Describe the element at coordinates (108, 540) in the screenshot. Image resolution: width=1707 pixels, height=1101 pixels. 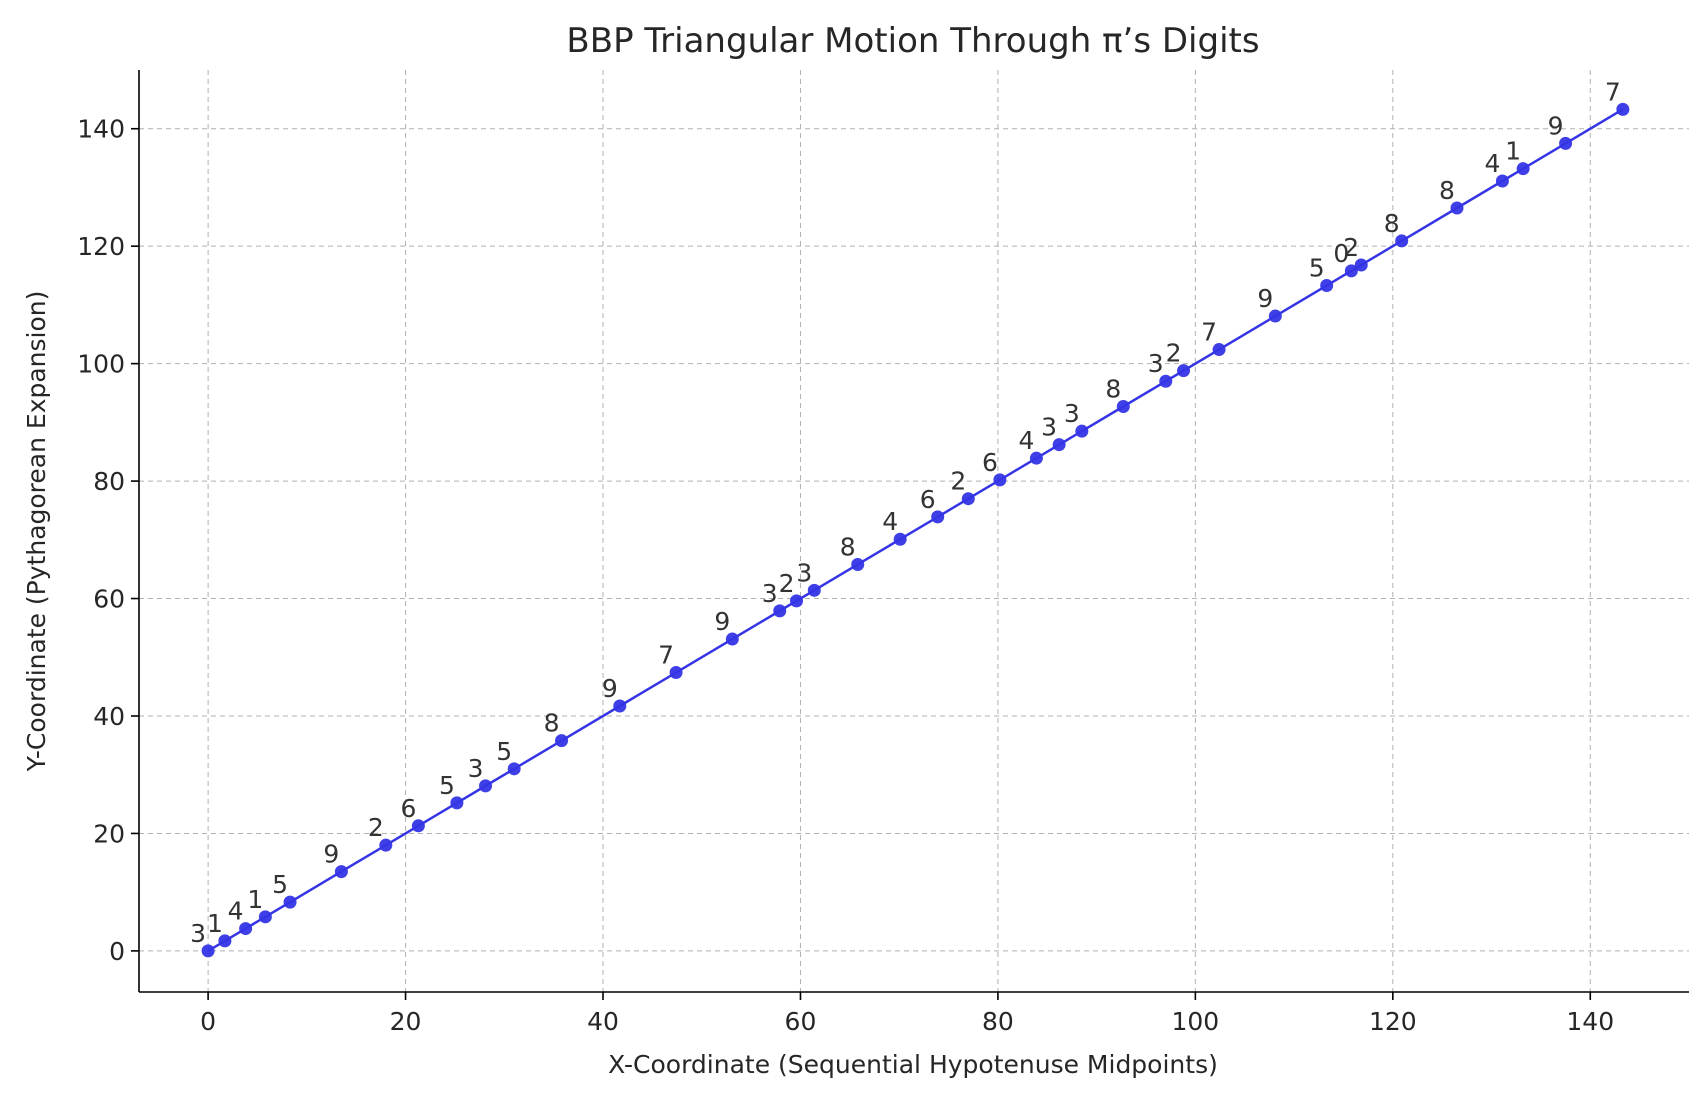
I see `y-ticks: 0 20 40 60 80 100 120 140` at that location.